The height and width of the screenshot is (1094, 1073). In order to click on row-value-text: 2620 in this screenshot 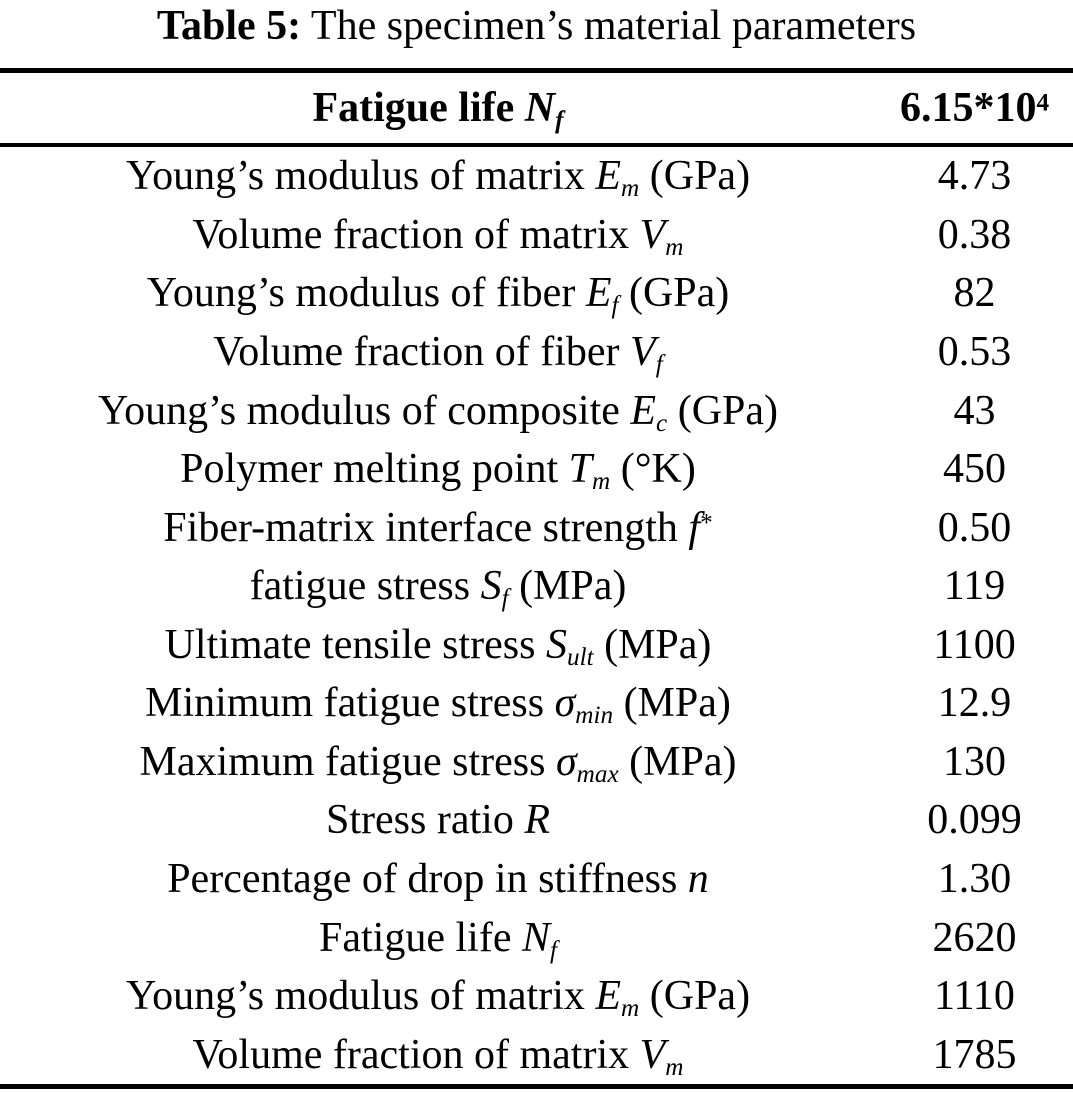, I will do `click(974, 937)`.